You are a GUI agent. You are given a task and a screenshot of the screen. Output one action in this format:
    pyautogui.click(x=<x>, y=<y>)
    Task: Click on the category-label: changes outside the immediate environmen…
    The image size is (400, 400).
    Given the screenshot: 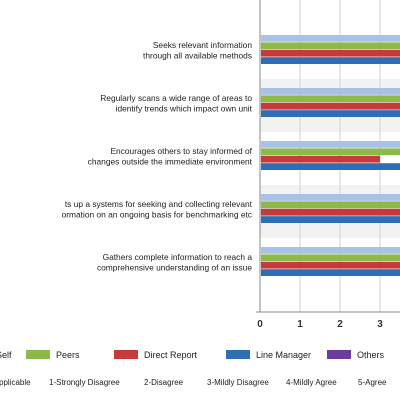 What is the action you would take?
    pyautogui.click(x=170, y=162)
    